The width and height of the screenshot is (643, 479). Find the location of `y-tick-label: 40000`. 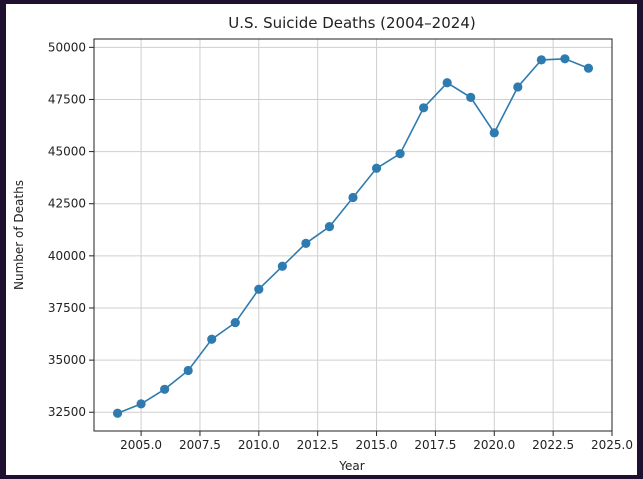

y-tick-label: 40000 is located at coordinates (67, 256).